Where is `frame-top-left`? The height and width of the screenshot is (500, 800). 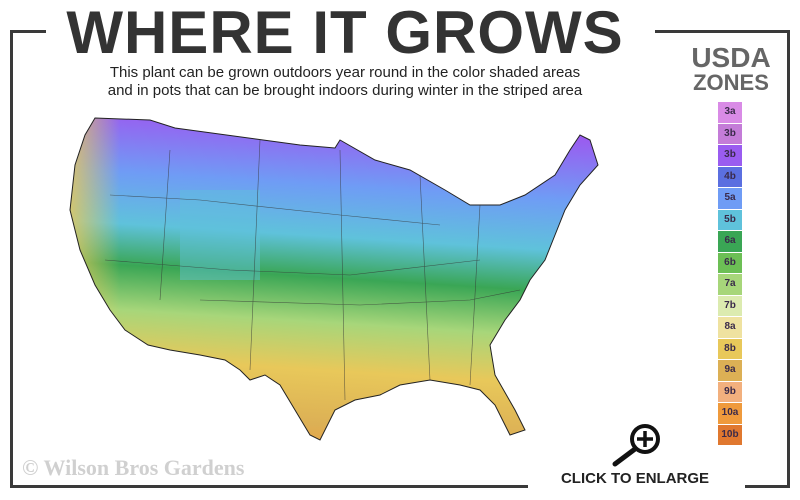
frame-top-left is located at coordinates (28, 31).